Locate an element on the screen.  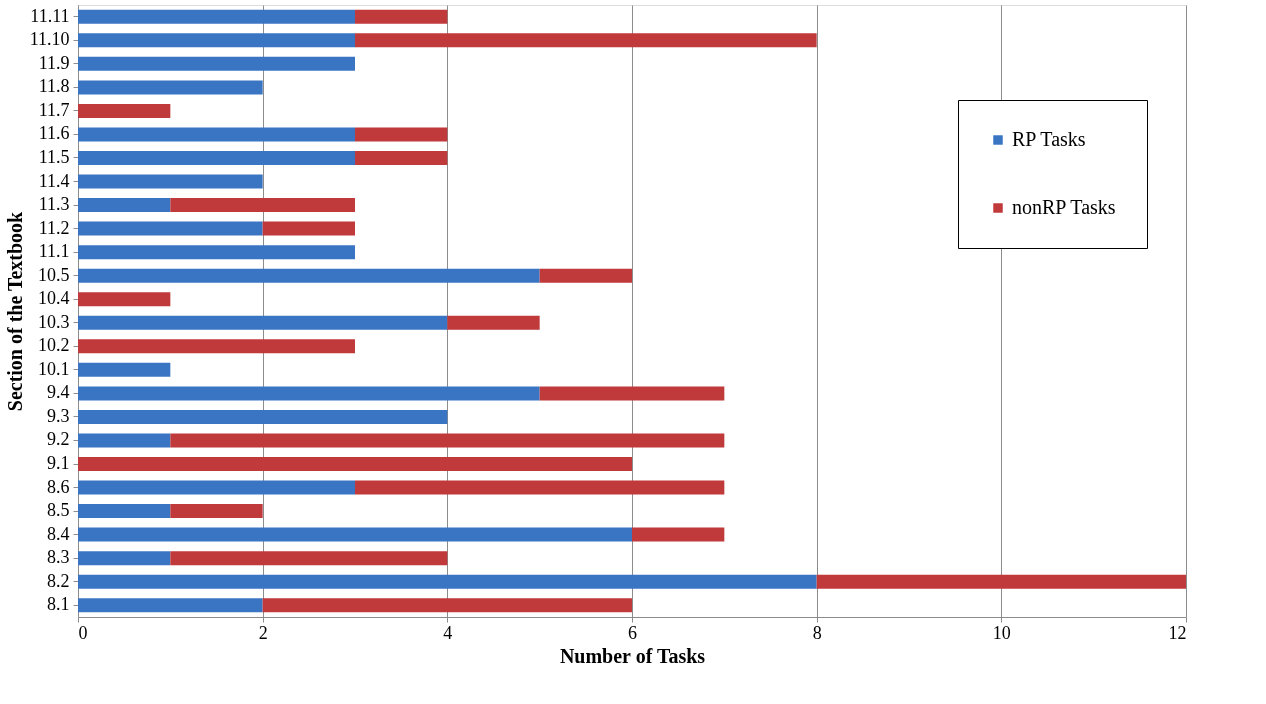
y-tick-label: 11.4 is located at coordinates (54, 180).